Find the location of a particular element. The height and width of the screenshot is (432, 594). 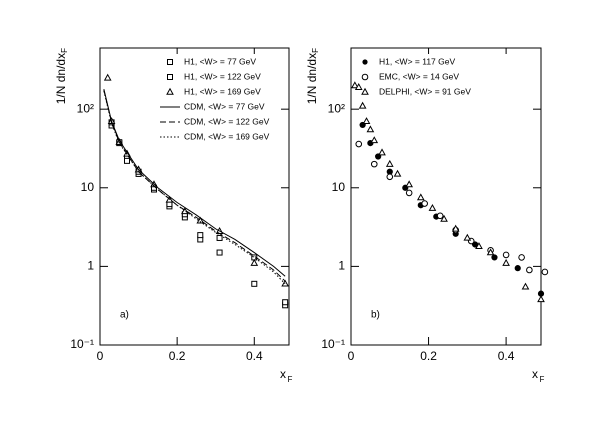

legend-label: H1, <W> = 122 GeV is located at coordinates (222, 76).